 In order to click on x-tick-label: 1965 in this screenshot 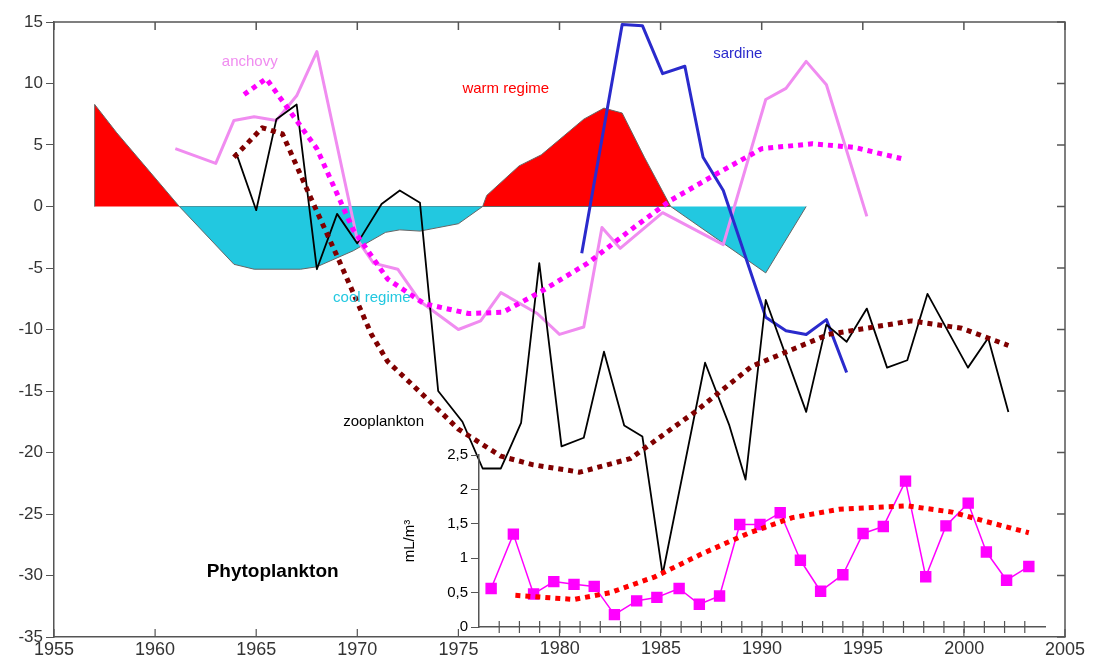, I will do `click(256, 648)`.